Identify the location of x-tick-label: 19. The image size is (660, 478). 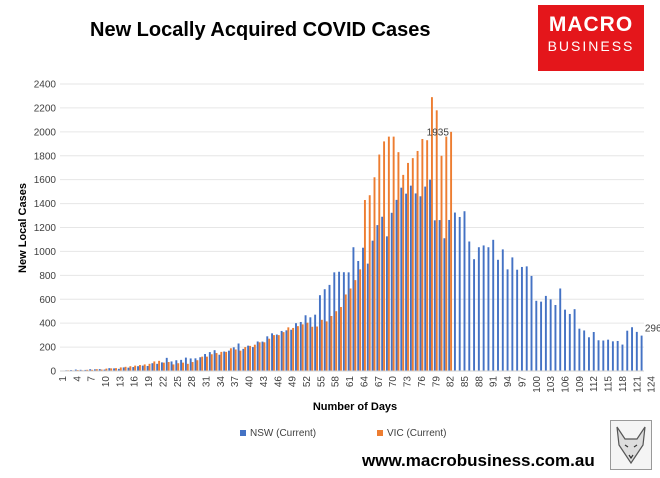
(149, 382).